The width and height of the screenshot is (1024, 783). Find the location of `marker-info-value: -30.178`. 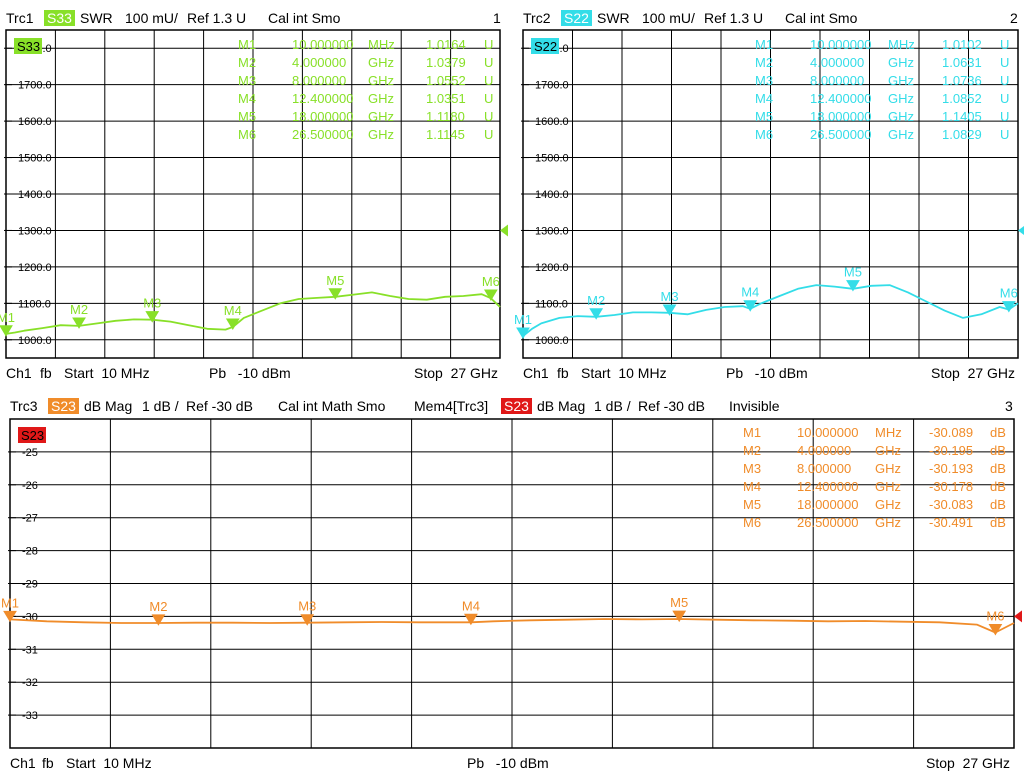

marker-info-value: -30.178 is located at coordinates (951, 486).